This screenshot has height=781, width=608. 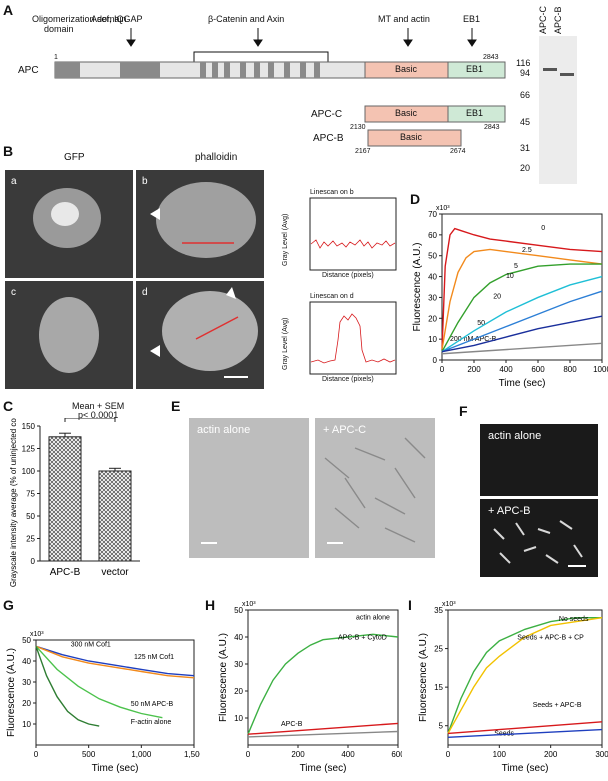 I want to click on x-tick-label: 600, so click(x=538, y=369).